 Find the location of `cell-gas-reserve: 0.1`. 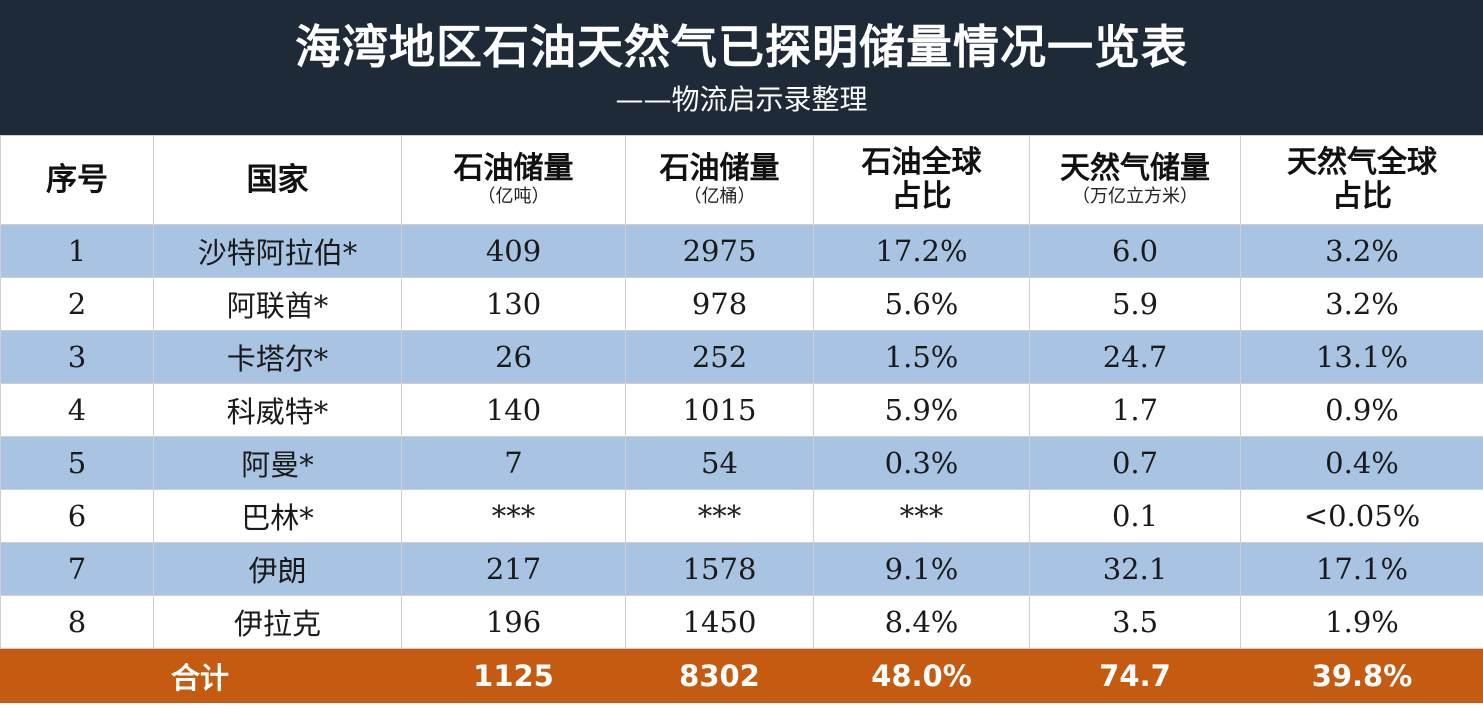

cell-gas-reserve: 0.1 is located at coordinates (1135, 516).